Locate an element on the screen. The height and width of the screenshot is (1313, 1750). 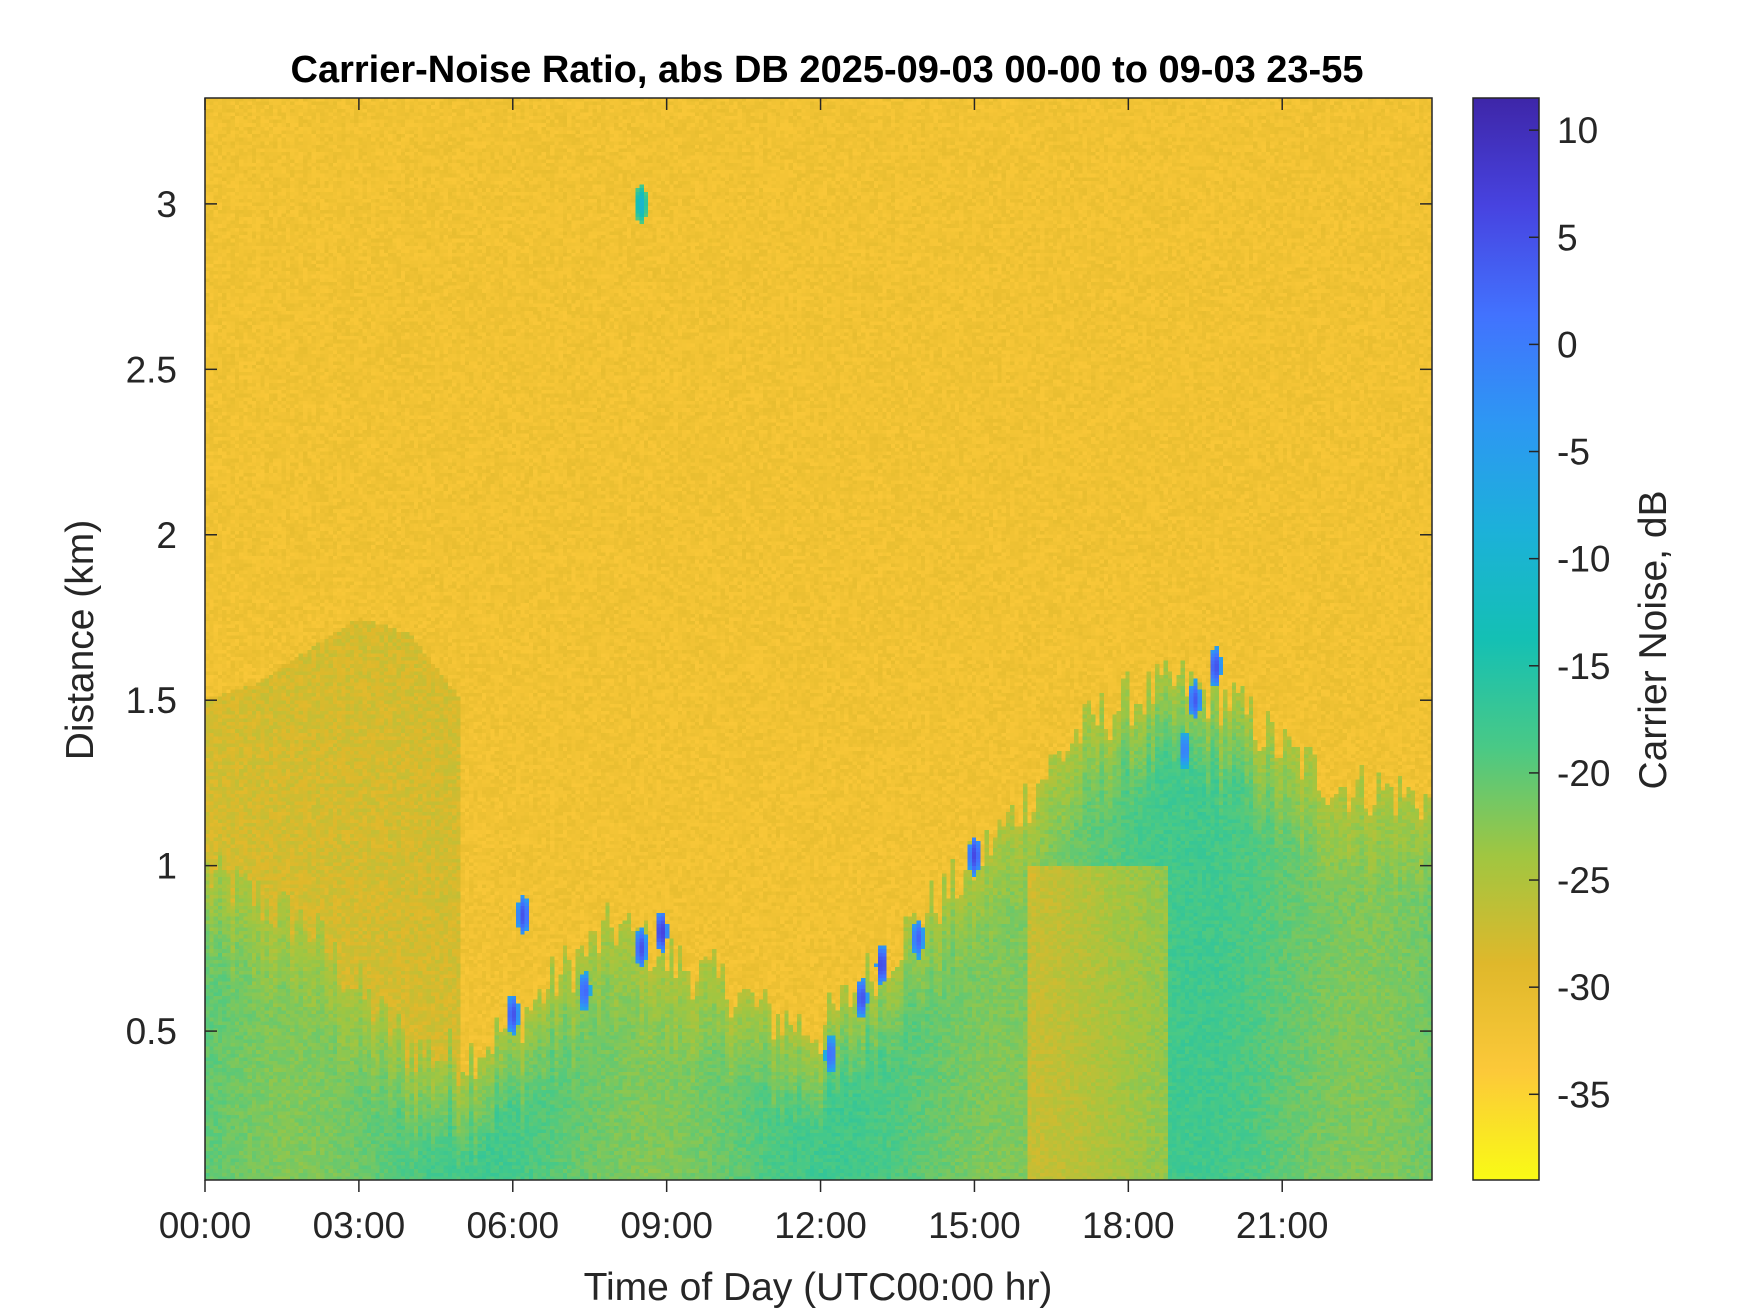
colorbar-tick-label: -20 is located at coordinates (1583, 773).